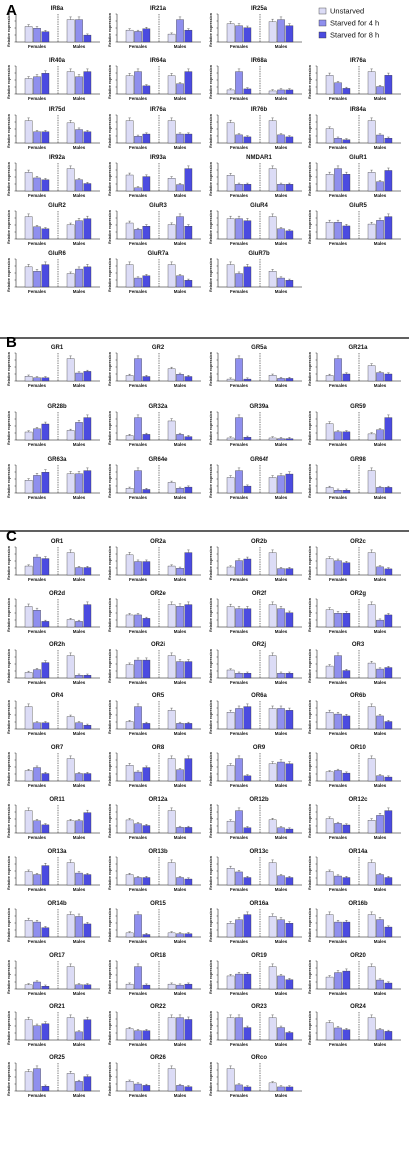 This screenshot has height=1166, width=409. What do you see at coordinates (158, 1058) in the screenshot?
I see `panel-title: OR26` at bounding box center [158, 1058].